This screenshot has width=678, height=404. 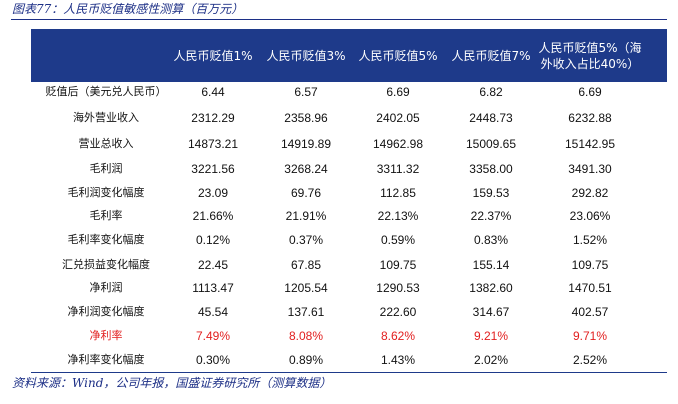 I want to click on table-cell: 292.82, so click(x=590, y=193).